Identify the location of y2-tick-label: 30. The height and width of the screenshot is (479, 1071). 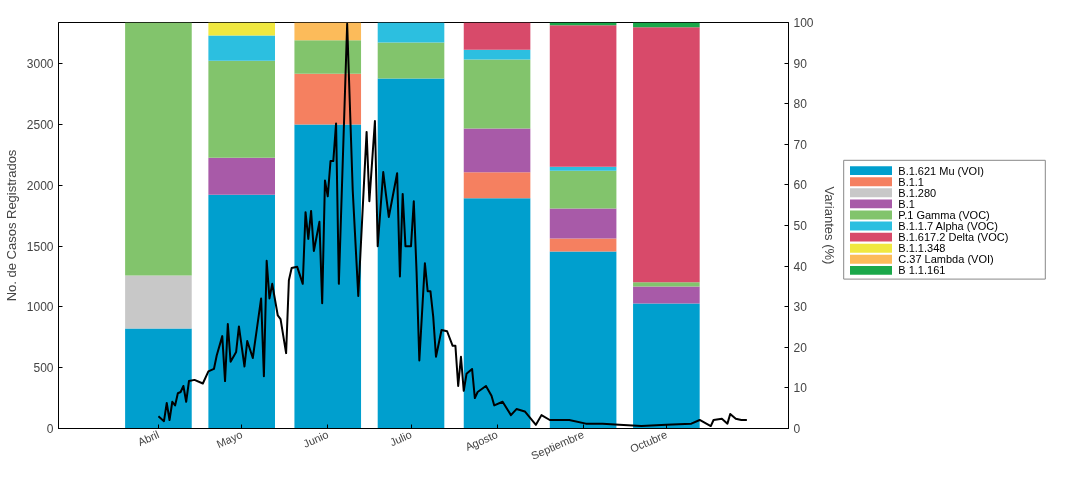
(800, 307).